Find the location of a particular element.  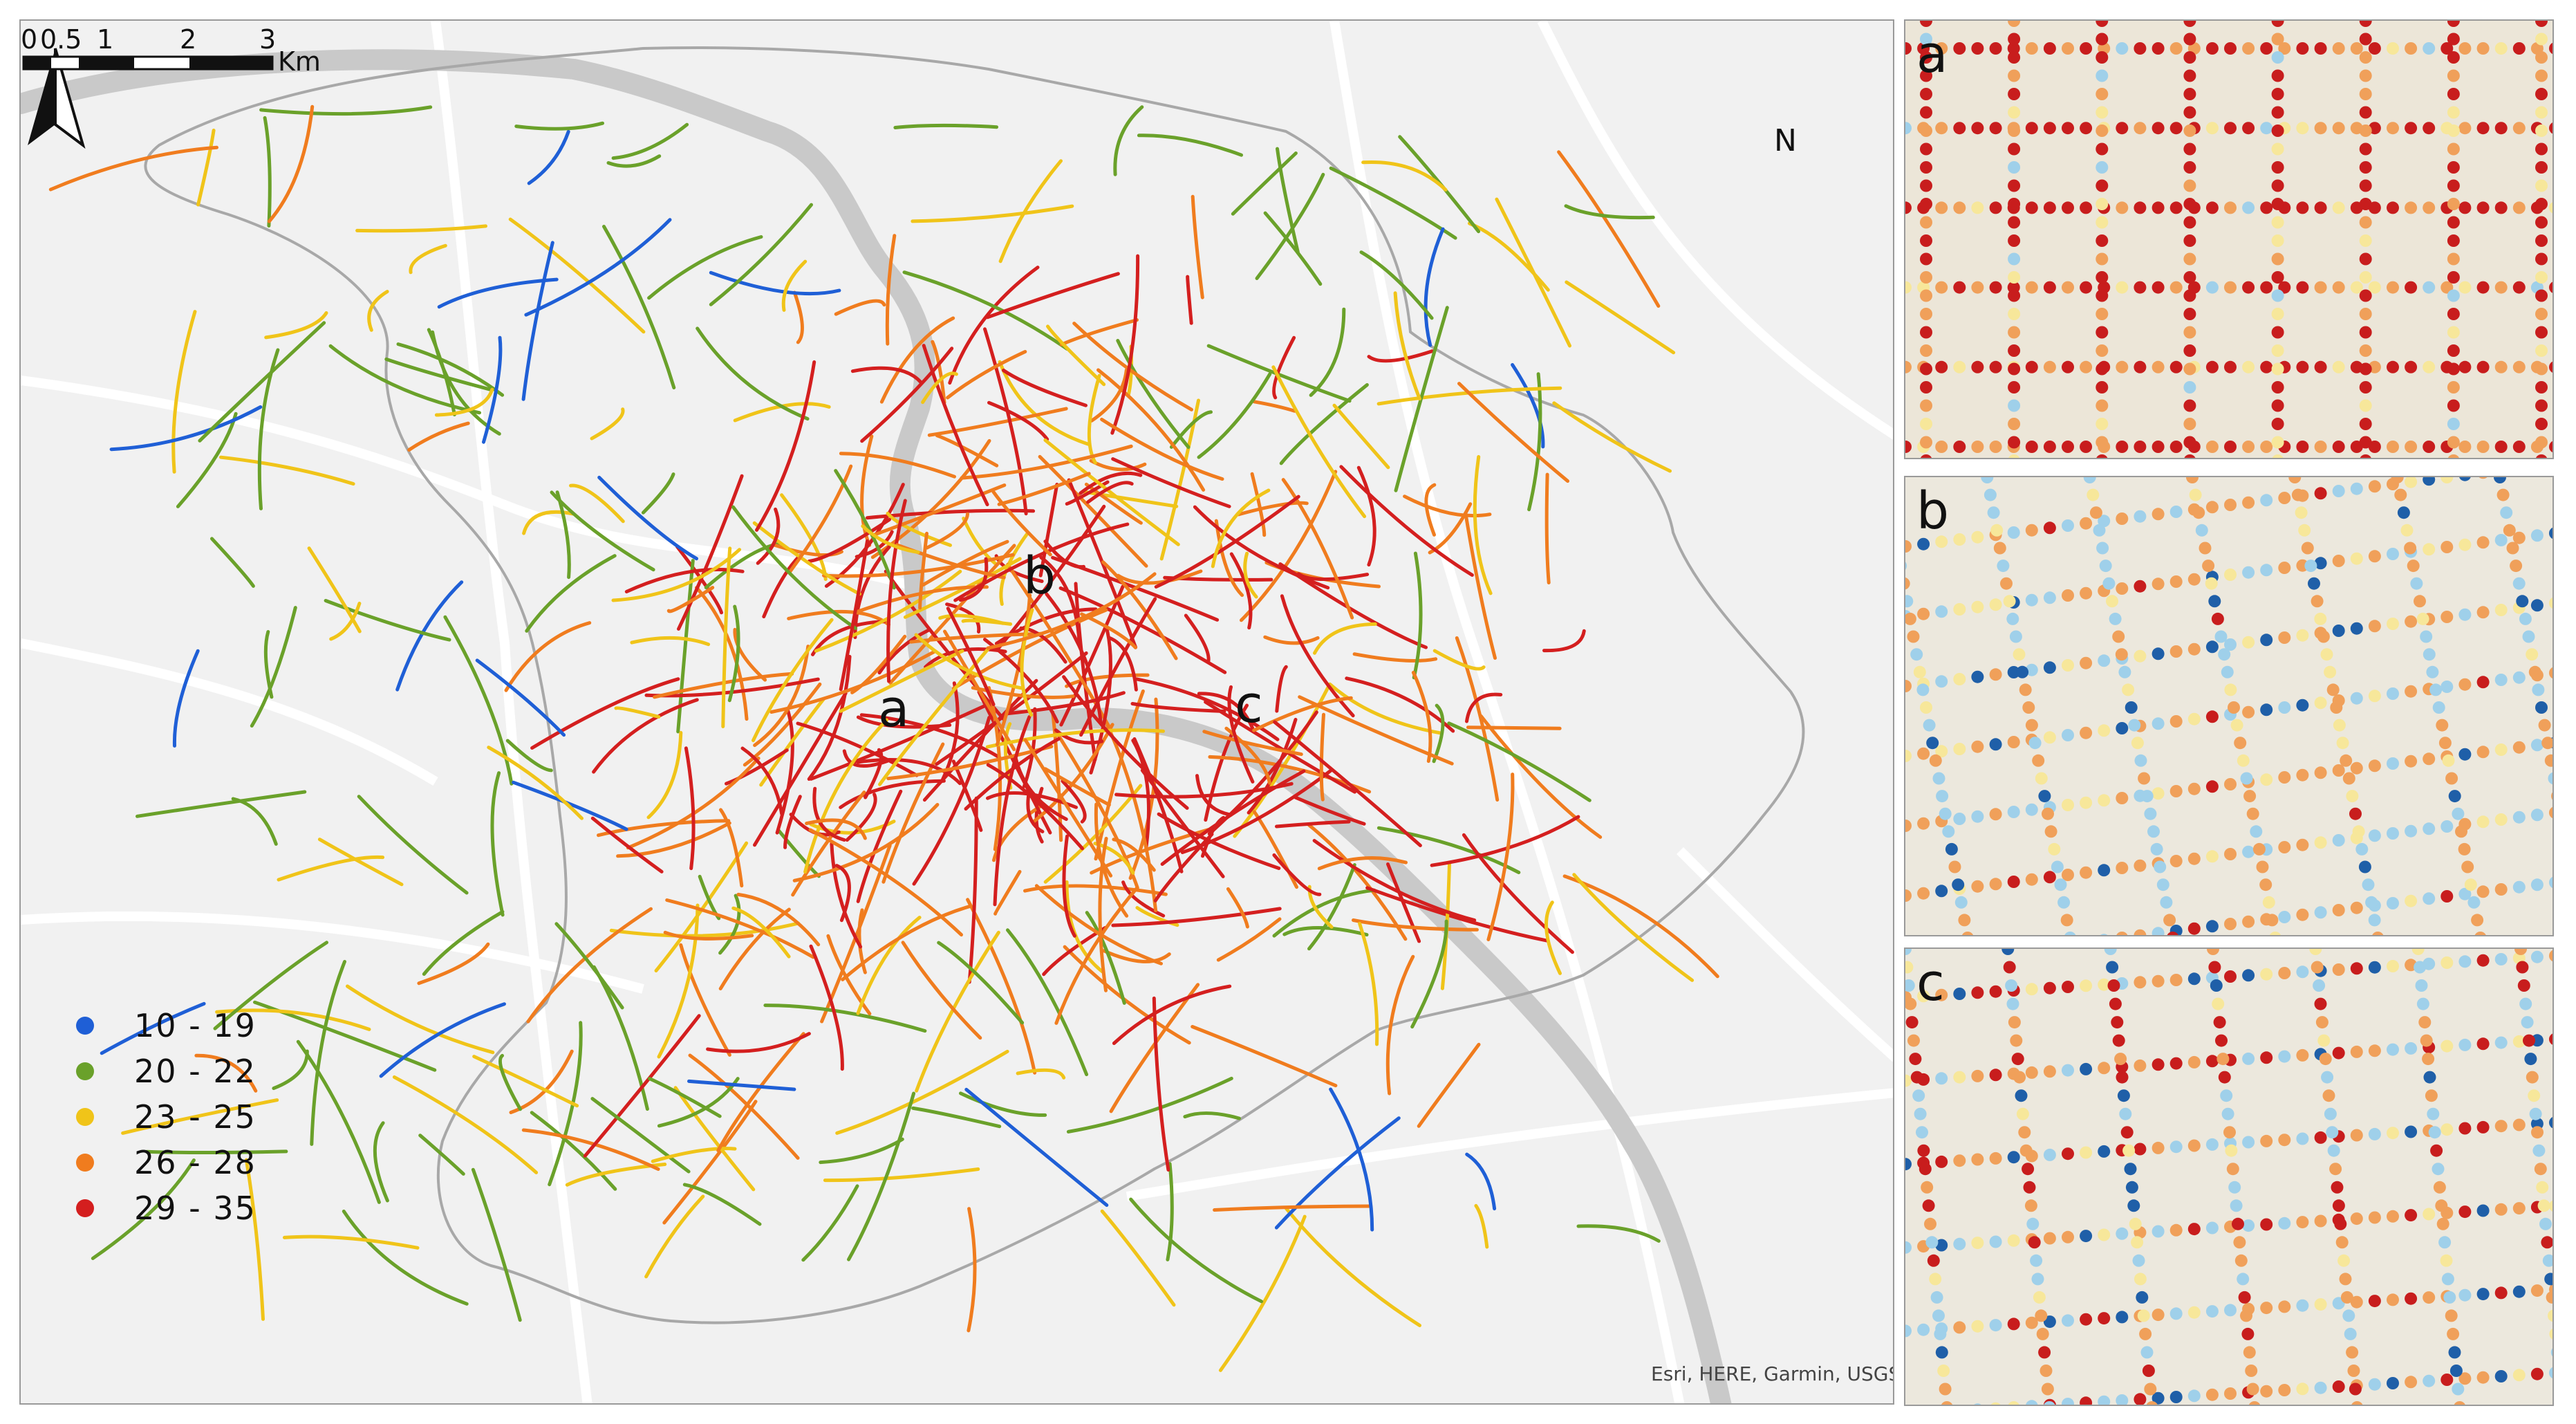

basemap-road is located at coordinates (229, 712).